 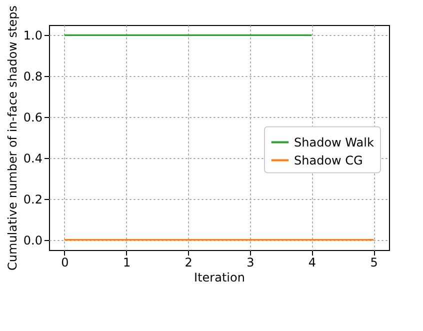 What do you see at coordinates (32, 117) in the screenshot?
I see `y-tick-label: 0.6` at bounding box center [32, 117].